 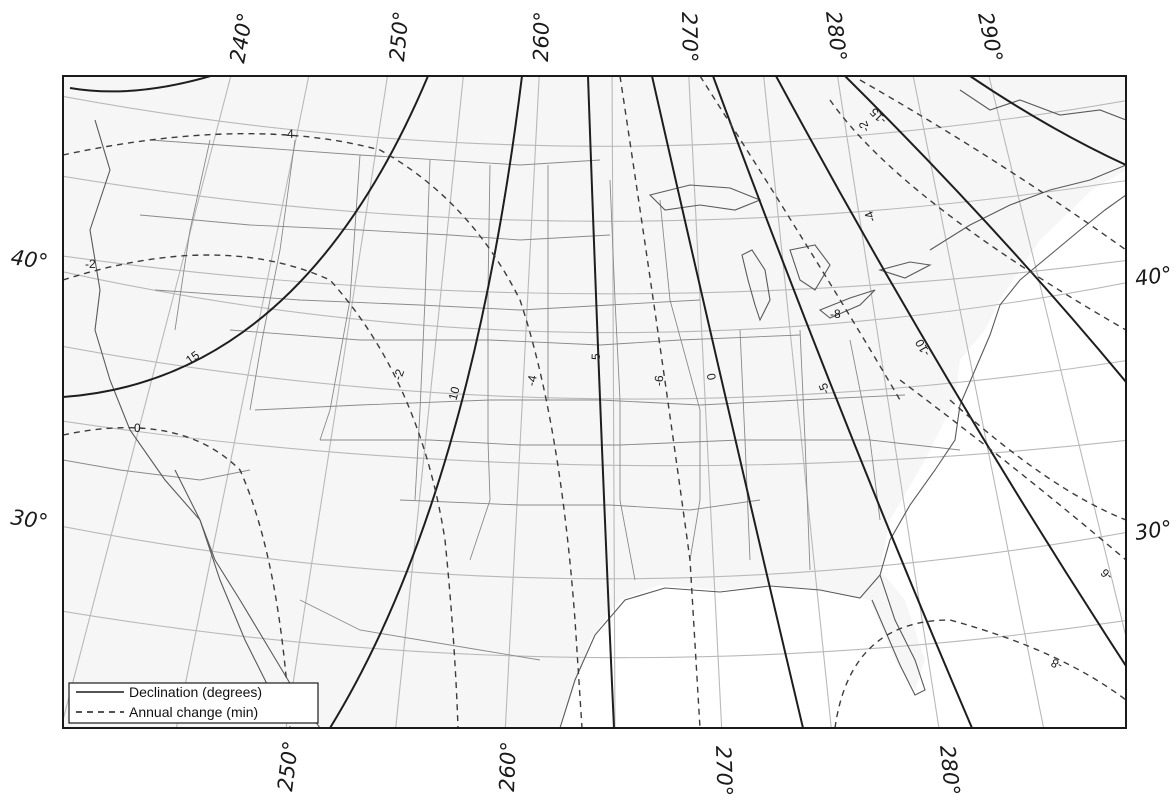 I want to click on annual-change-line-m4-ne, so click(x=992, y=165).